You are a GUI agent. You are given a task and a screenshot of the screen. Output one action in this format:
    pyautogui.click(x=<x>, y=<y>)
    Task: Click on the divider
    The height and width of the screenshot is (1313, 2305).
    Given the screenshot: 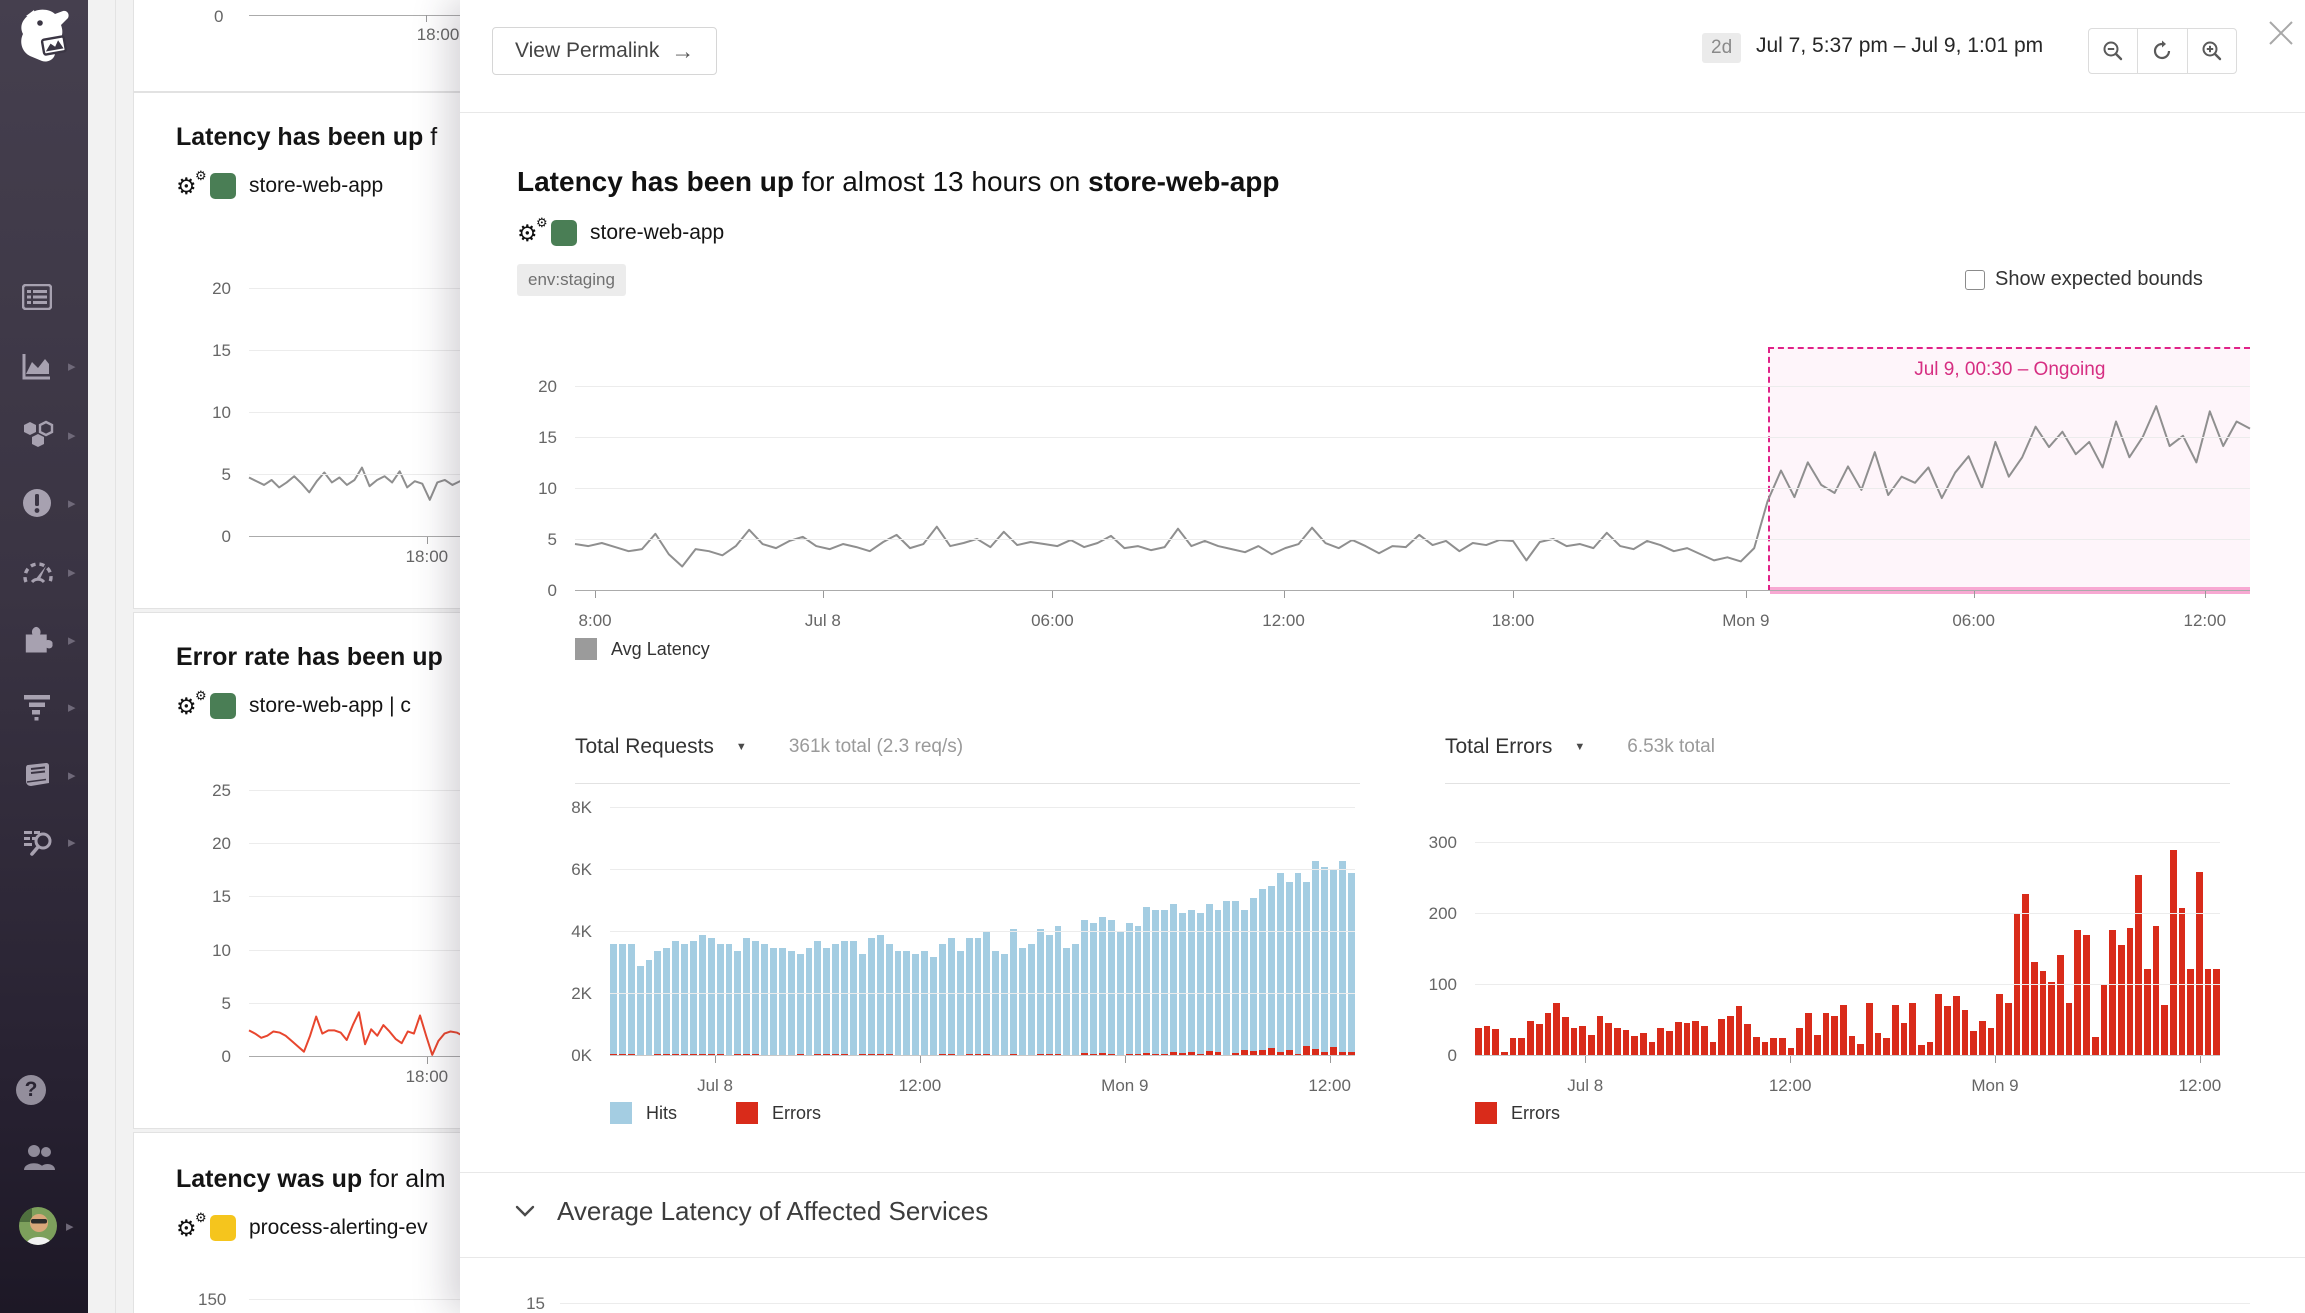 What is the action you would take?
    pyautogui.click(x=1382, y=1257)
    